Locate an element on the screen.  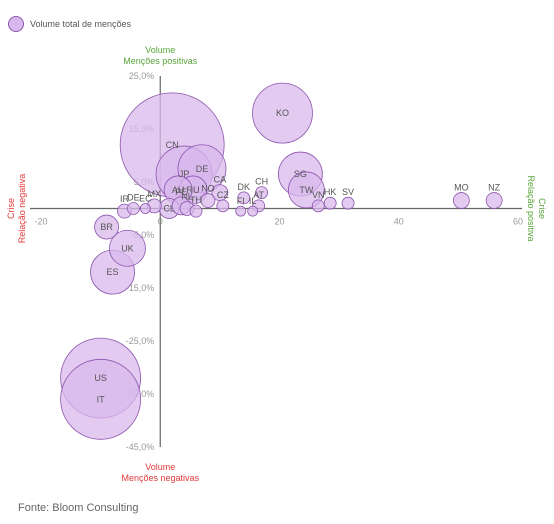
bubble-cz is located at coordinates (223, 206).